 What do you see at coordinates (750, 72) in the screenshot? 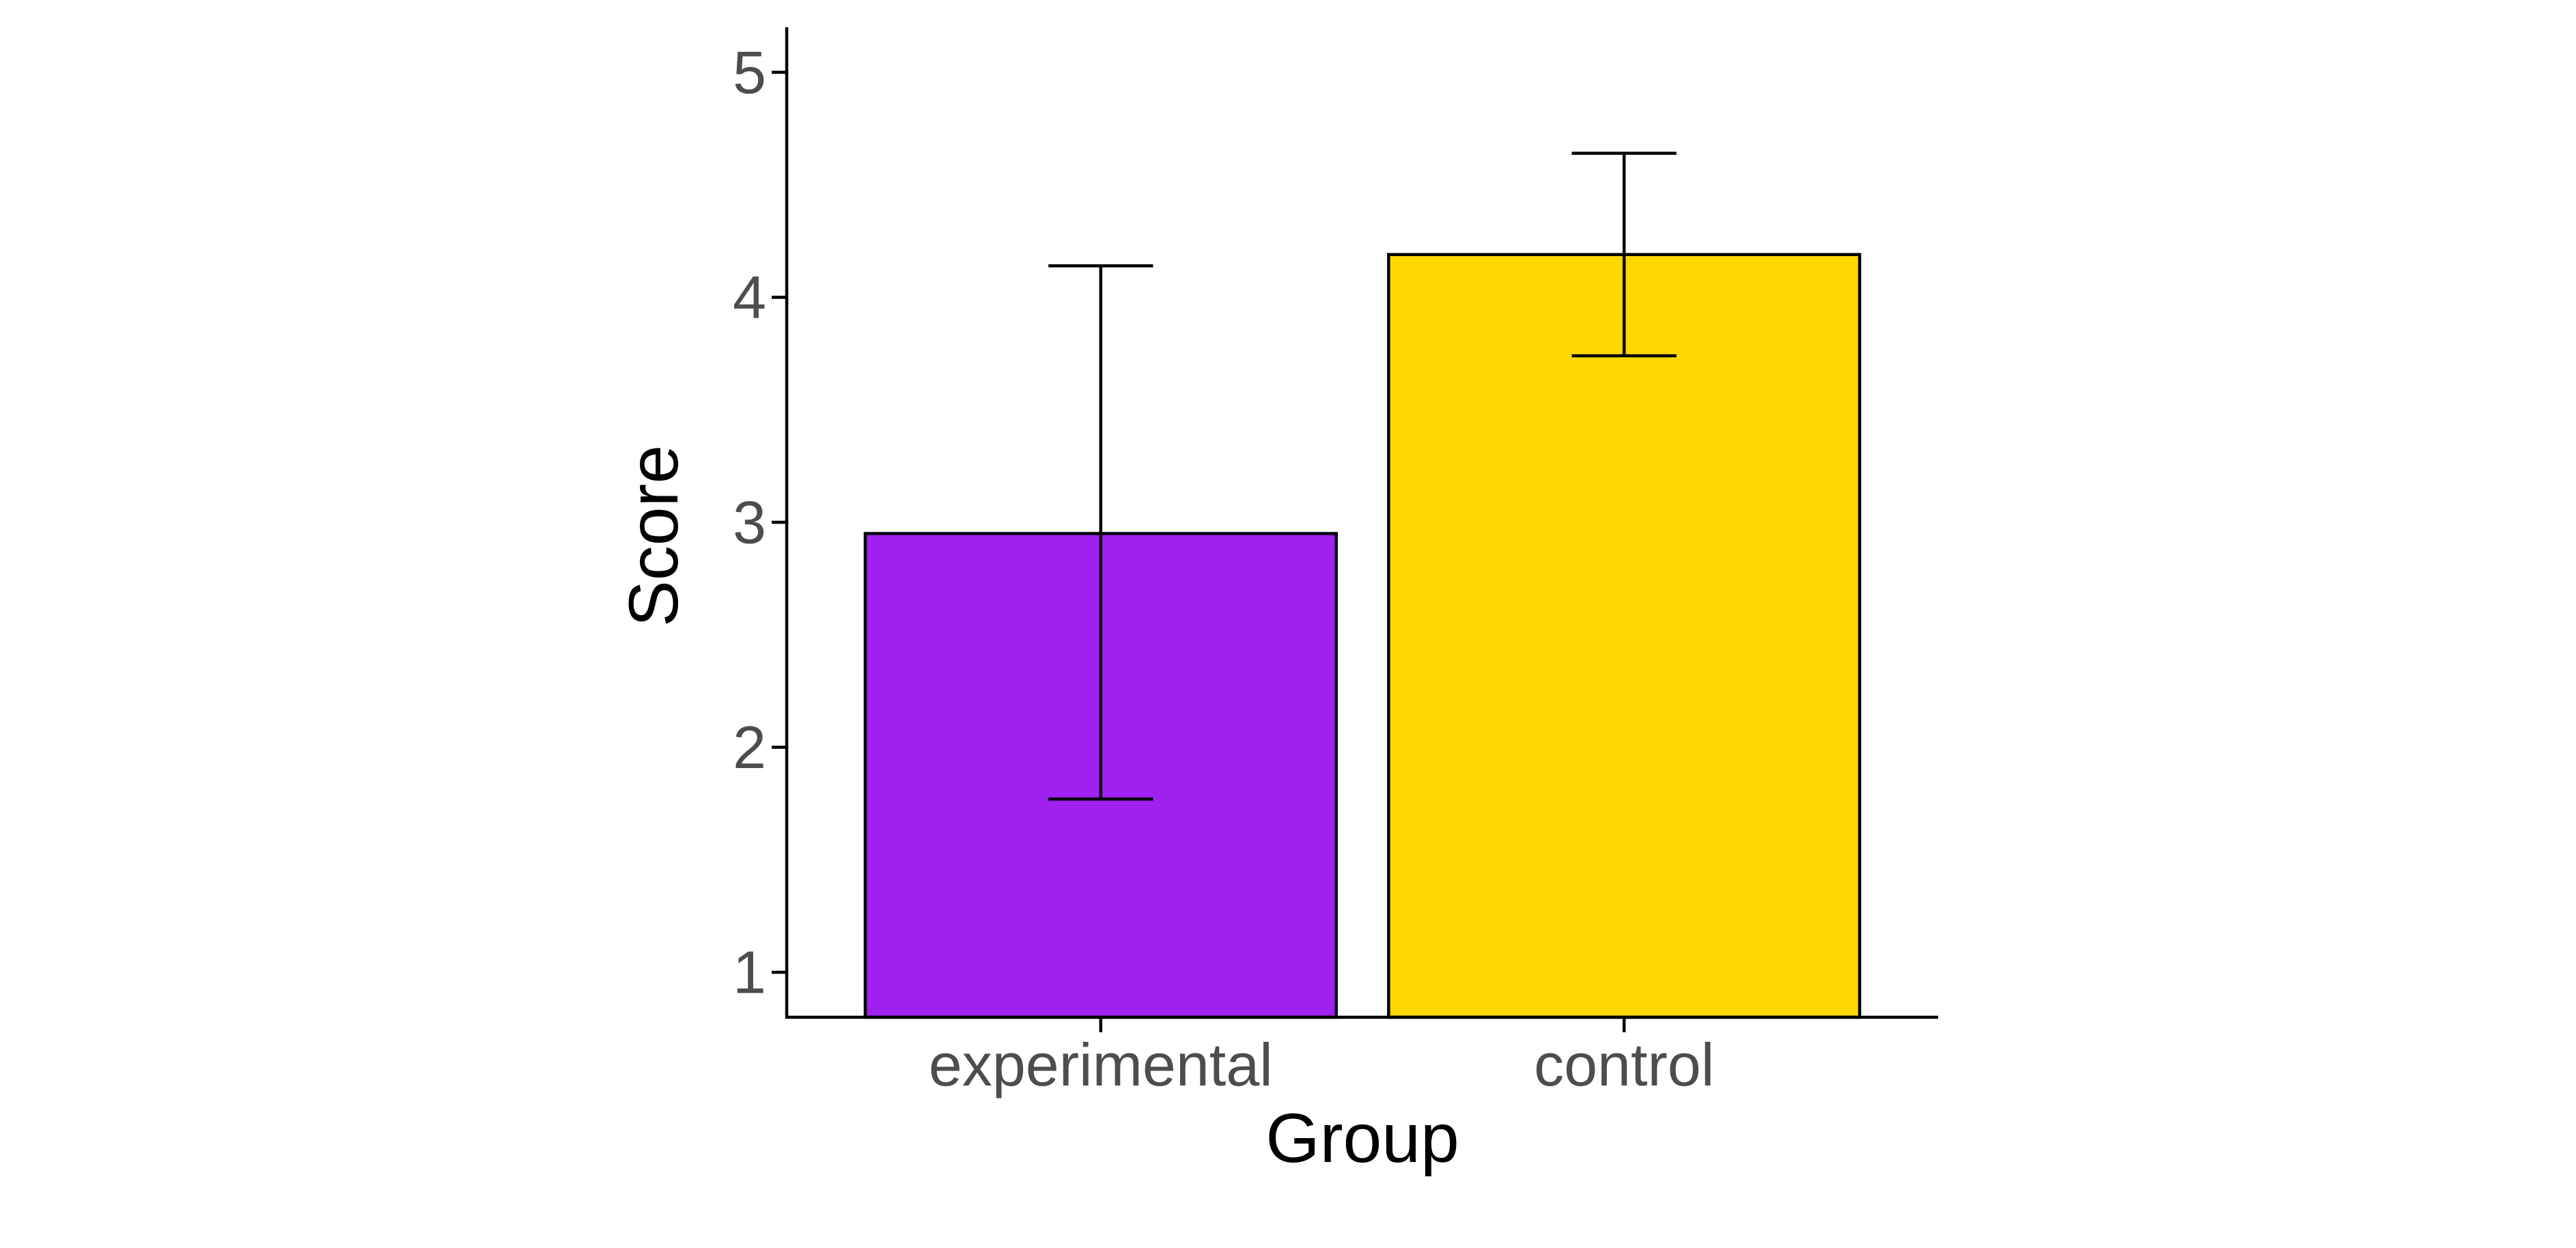
I see `y-tick-label: 5` at bounding box center [750, 72].